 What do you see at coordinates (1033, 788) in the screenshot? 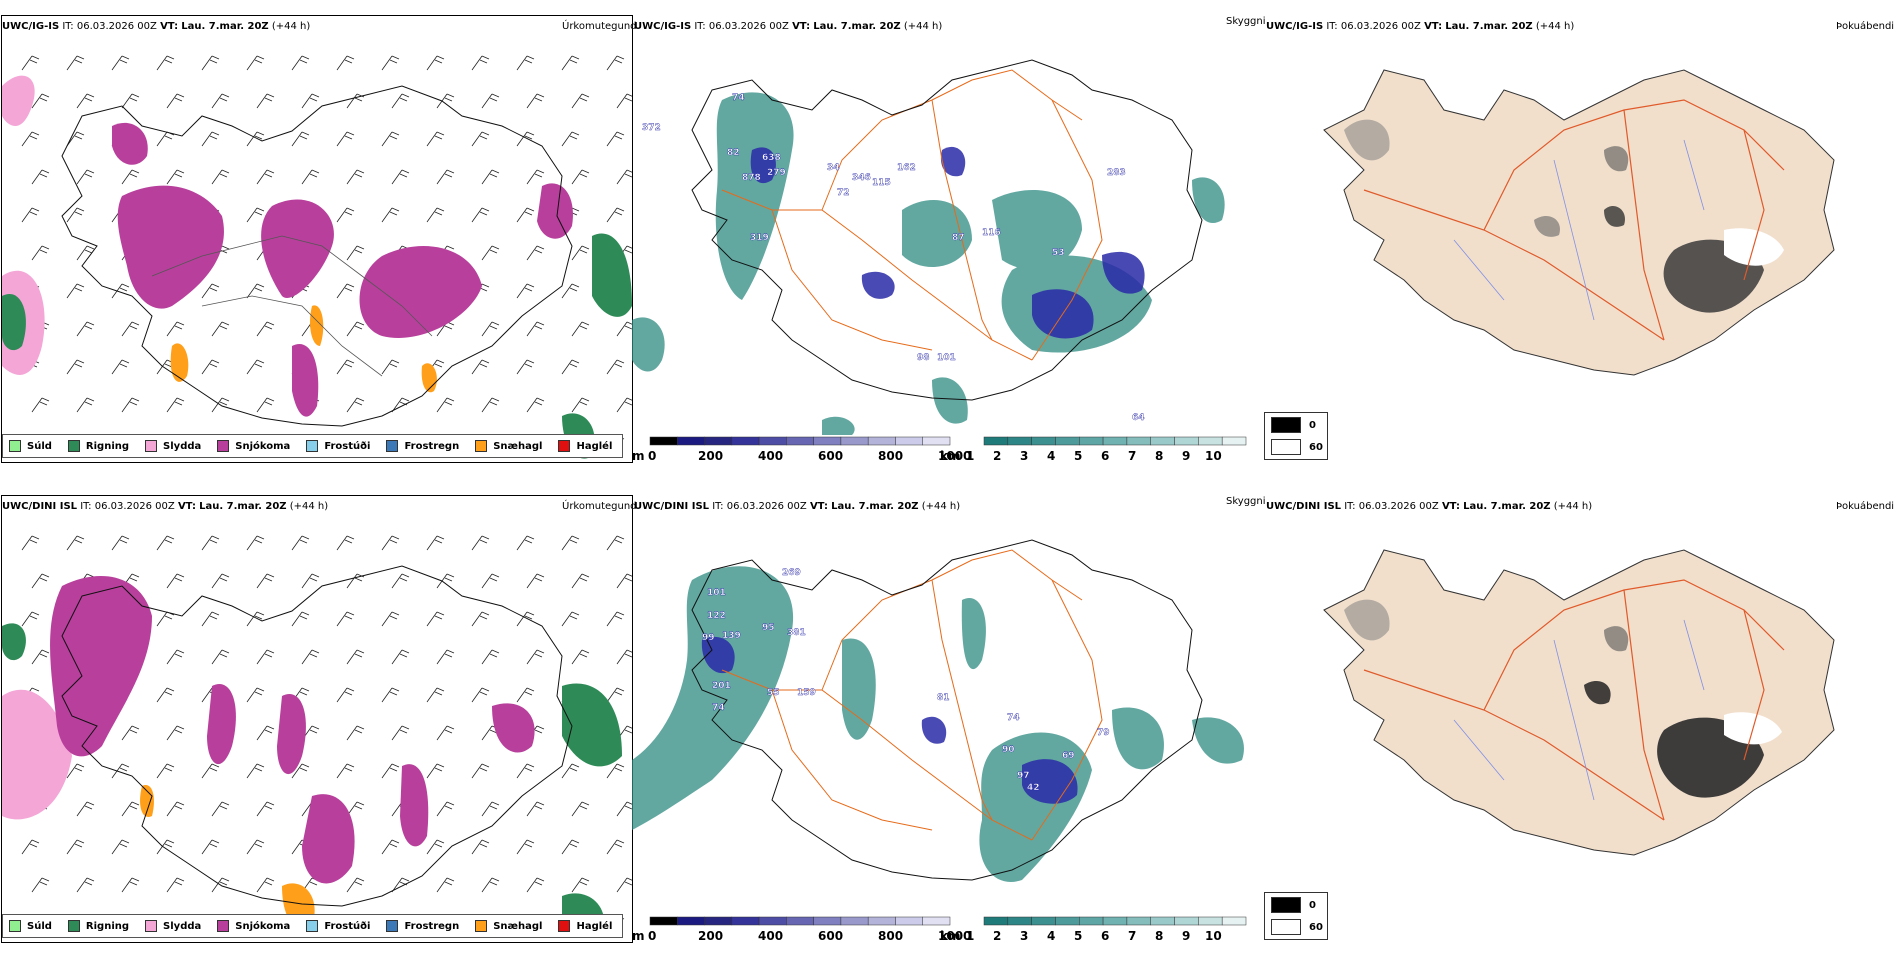
I see `ridge-height-label: 42` at bounding box center [1033, 788].